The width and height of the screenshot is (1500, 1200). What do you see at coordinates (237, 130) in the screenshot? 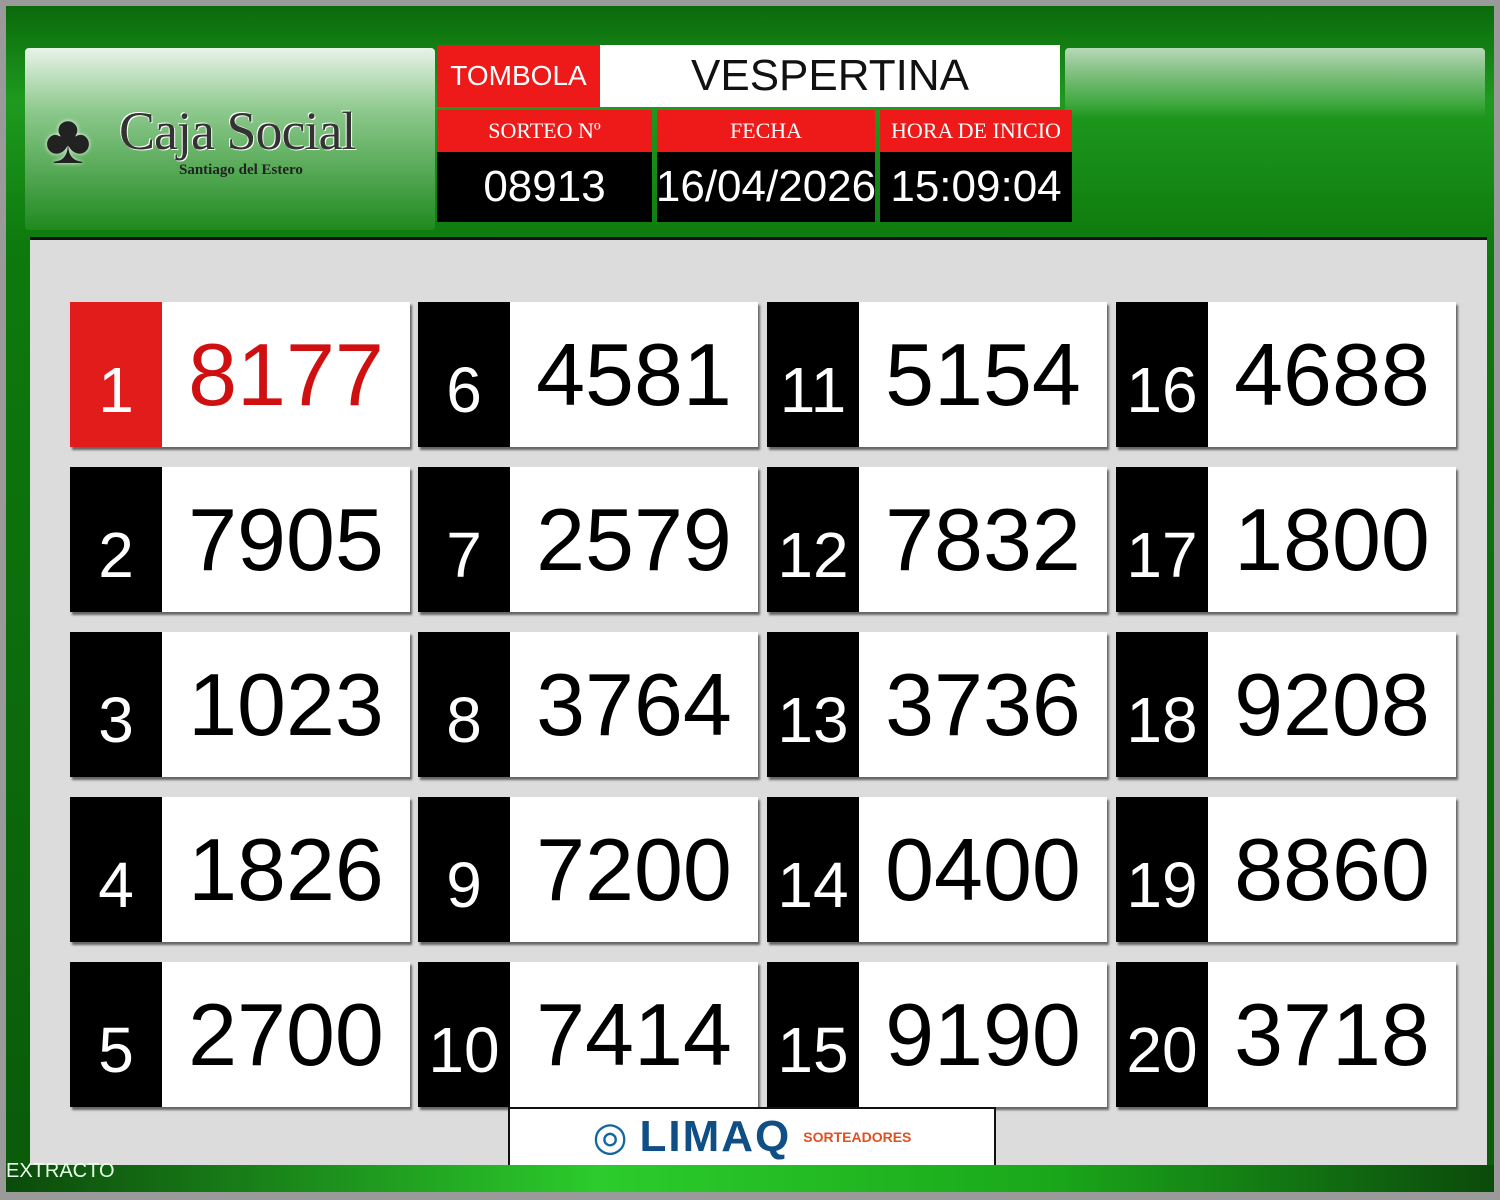
I see `brand-name: Caja Social` at bounding box center [237, 130].